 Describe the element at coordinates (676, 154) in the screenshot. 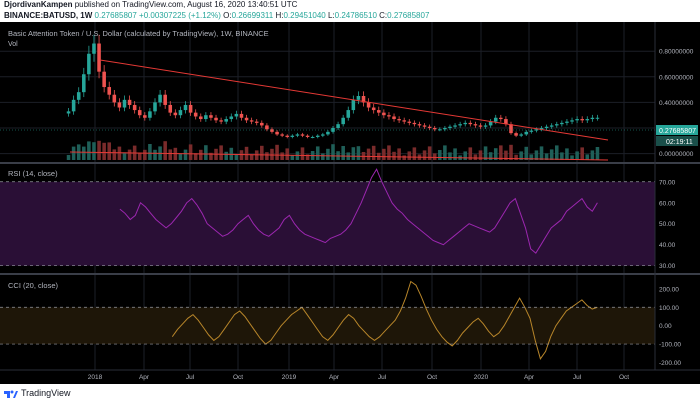

I see `price-tick-label: 0.00000000` at that location.